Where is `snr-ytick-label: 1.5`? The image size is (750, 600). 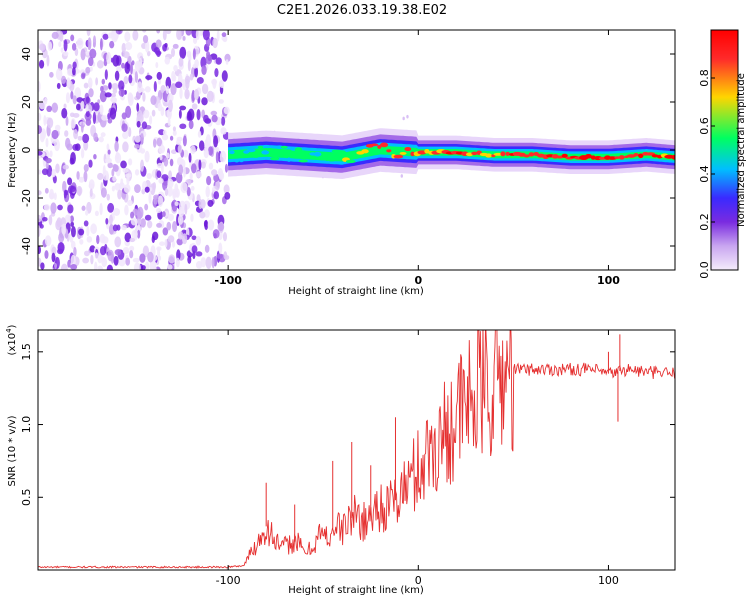 snr-ytick-label: 1.5 is located at coordinates (26, 352).